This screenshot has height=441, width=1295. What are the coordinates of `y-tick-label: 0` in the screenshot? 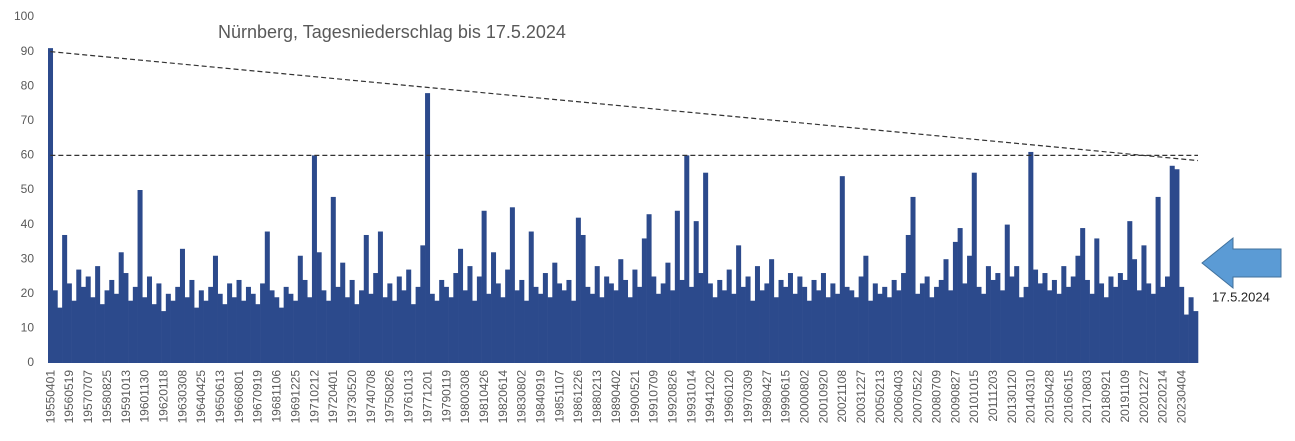 It's located at (30, 362).